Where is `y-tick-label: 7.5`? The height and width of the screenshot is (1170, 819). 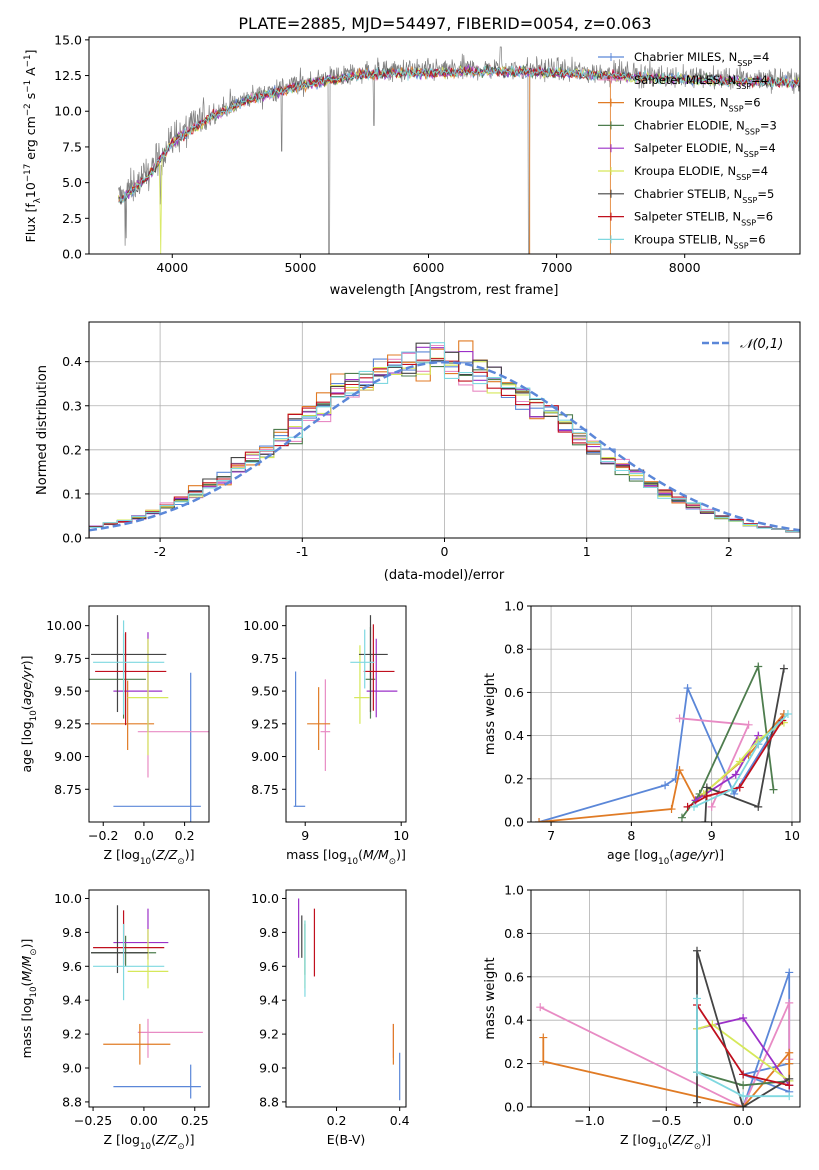
y-tick-label: 7.5 is located at coordinates (72, 146).